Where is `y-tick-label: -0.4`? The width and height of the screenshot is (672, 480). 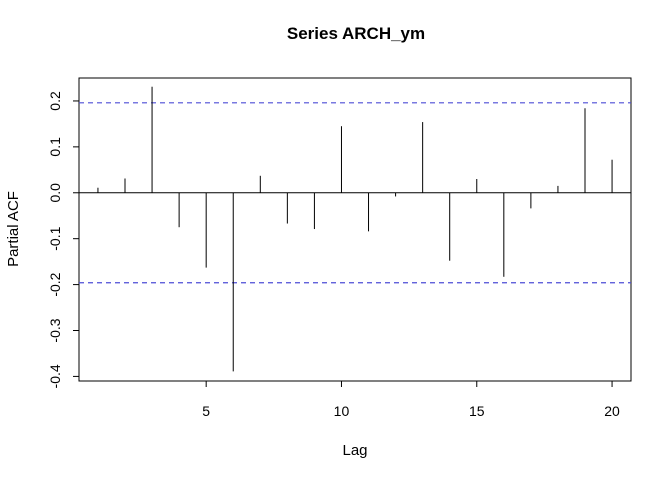 y-tick-label: -0.4 is located at coordinates (55, 376).